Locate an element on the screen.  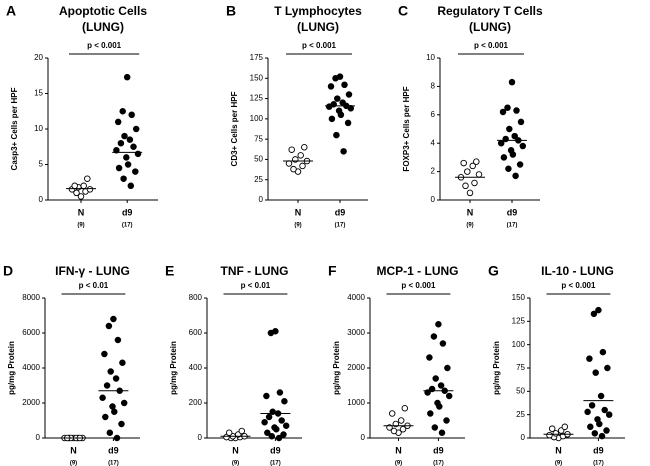
y-tick-label: 2 is located at coordinates (433, 171).